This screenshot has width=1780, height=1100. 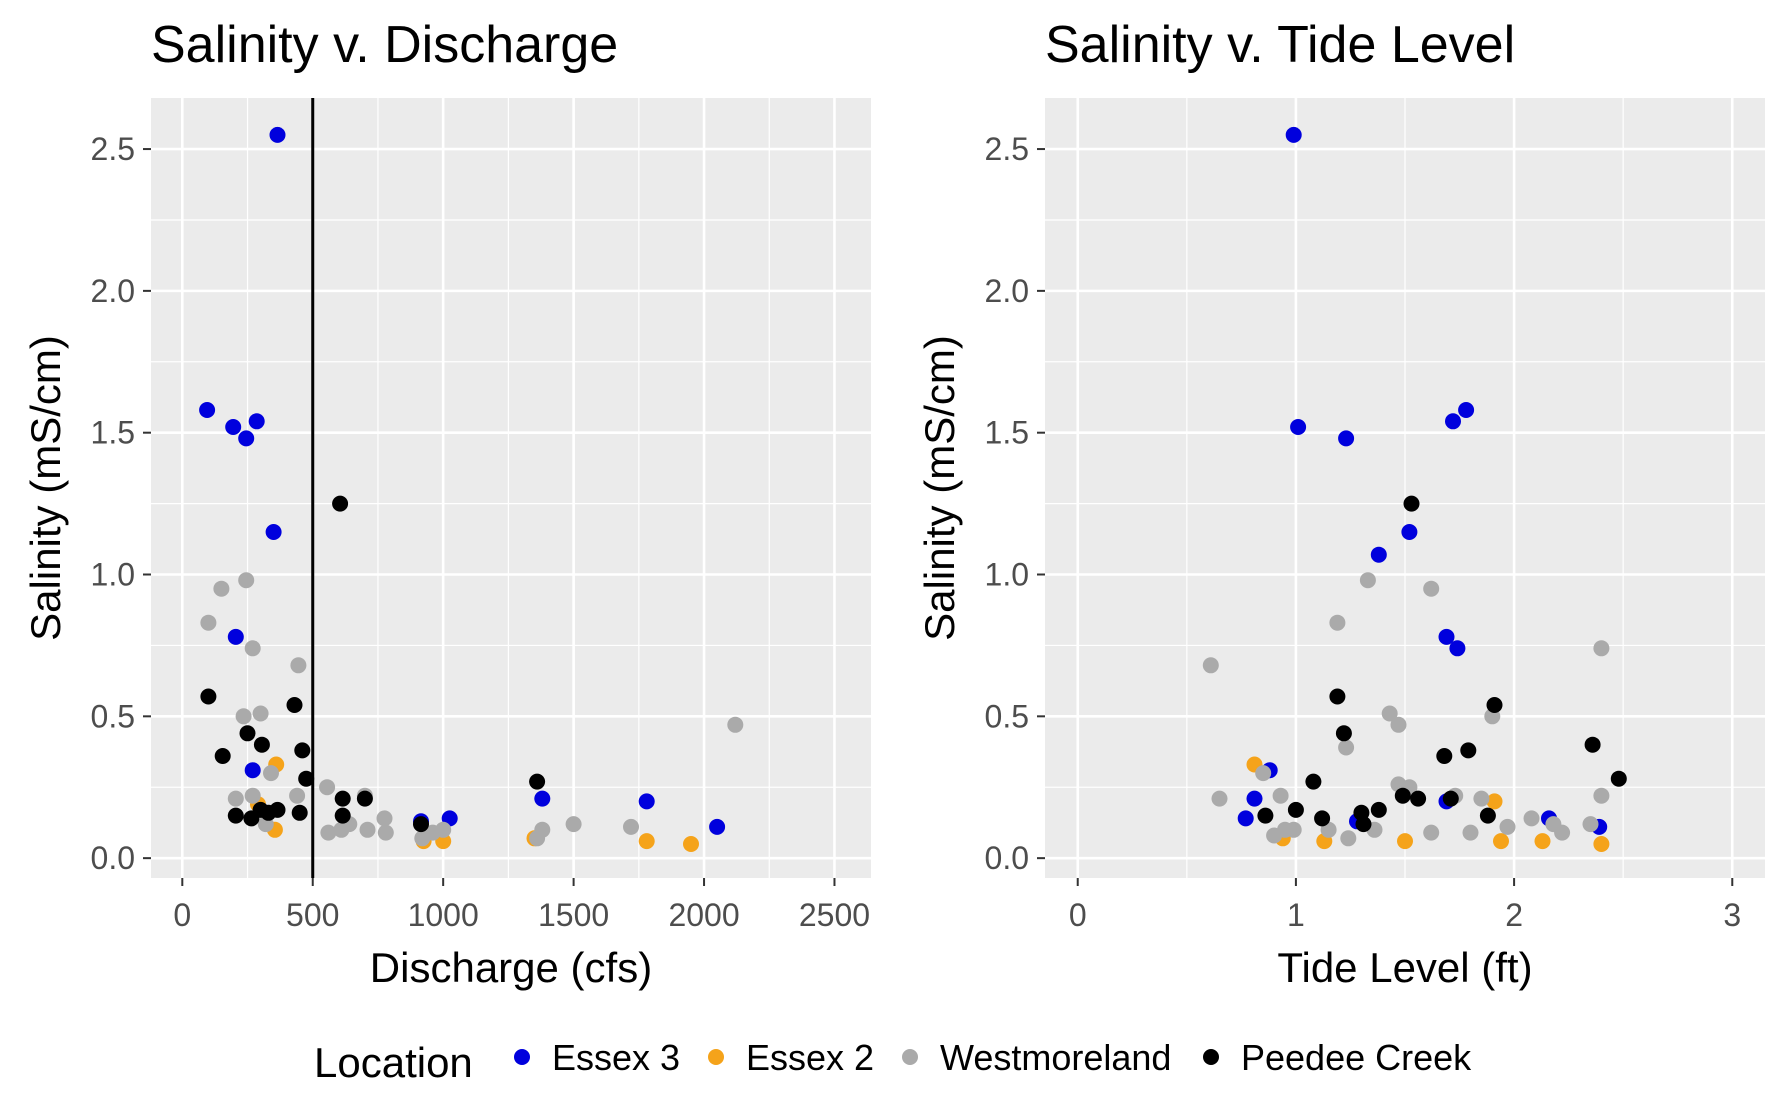 What do you see at coordinates (1015, 503) in the screenshot?
I see `tide-y-ticks: 0.0 0.5 1.0 1.5 2.0 2.5` at bounding box center [1015, 503].